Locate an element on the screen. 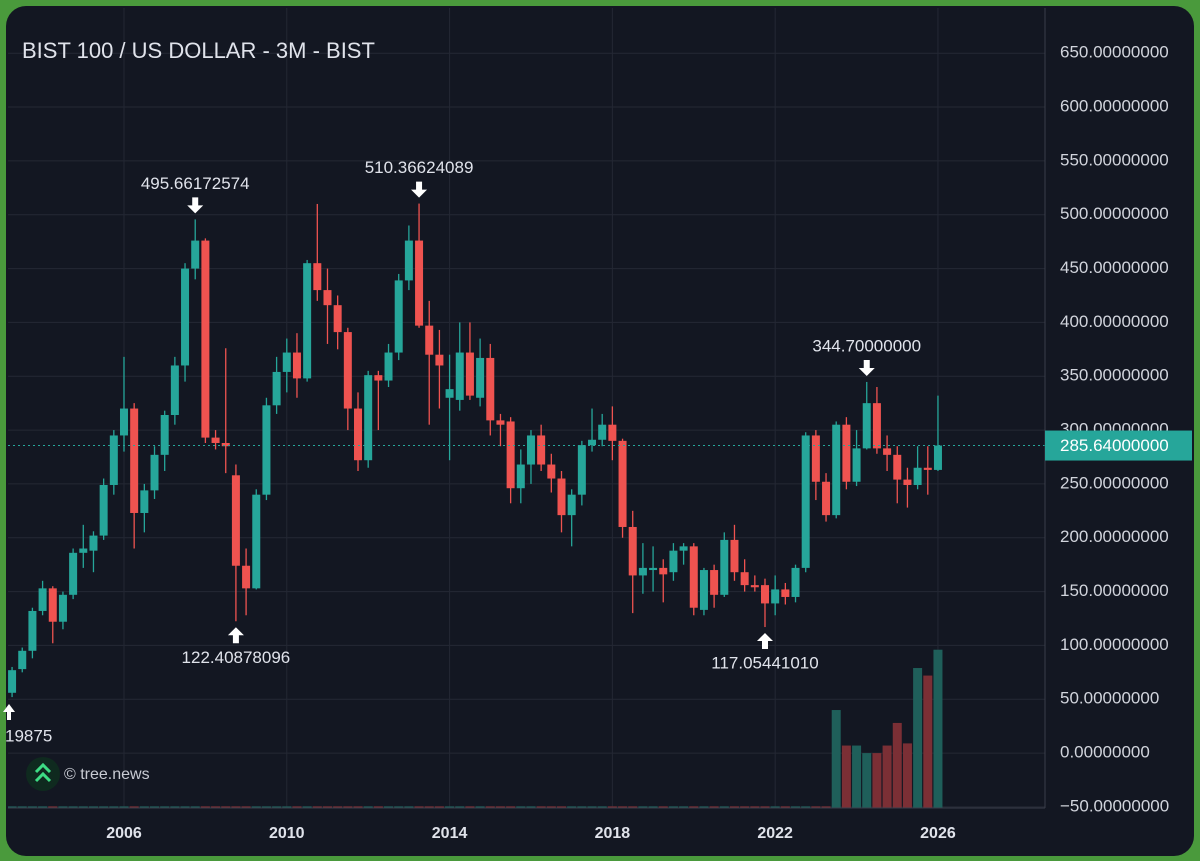 The image size is (1200, 861). edge-arrow is located at coordinates (9, 712).